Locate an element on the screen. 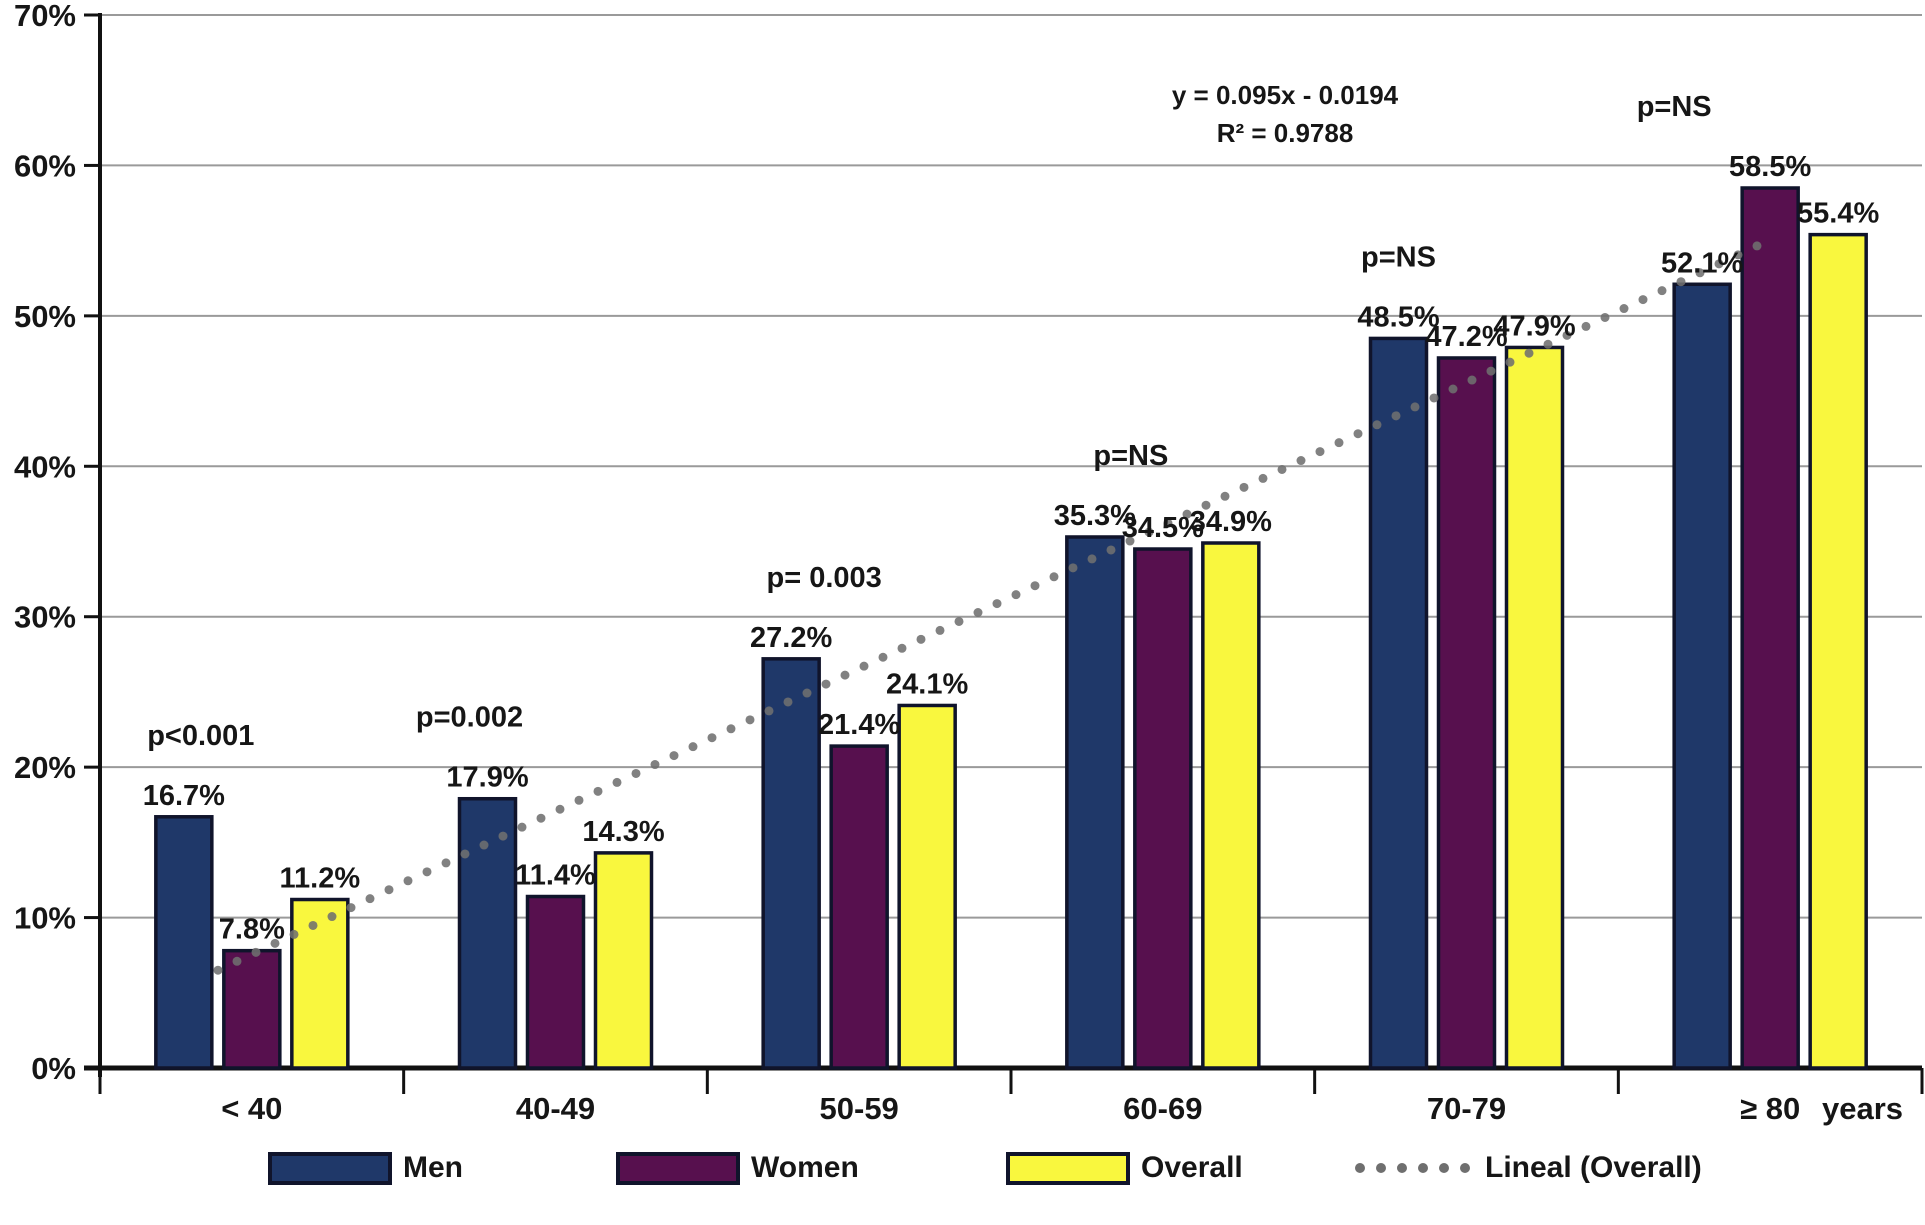 This screenshot has width=1925, height=1225. bar-value-label: 34.9% is located at coordinates (1231, 522).